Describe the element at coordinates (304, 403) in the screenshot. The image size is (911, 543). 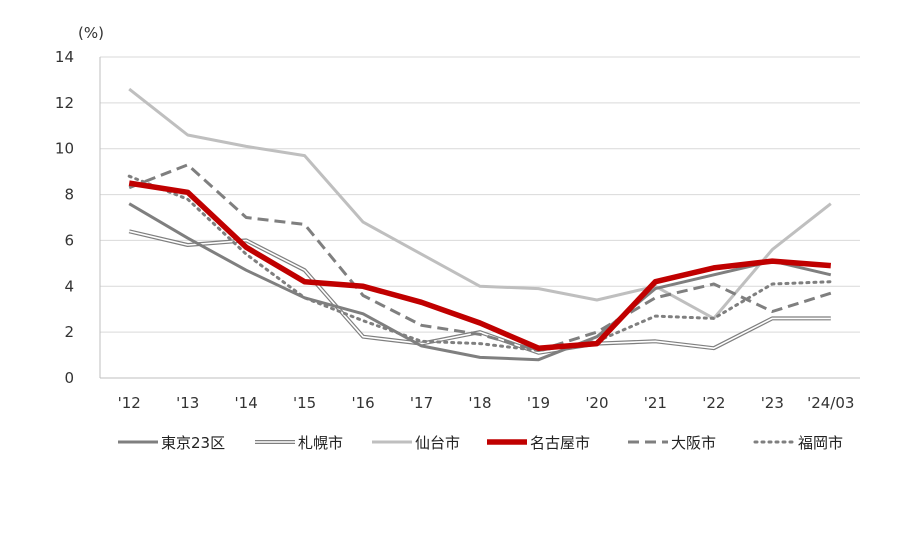
I see `x-tick-label-3: '15` at that location.